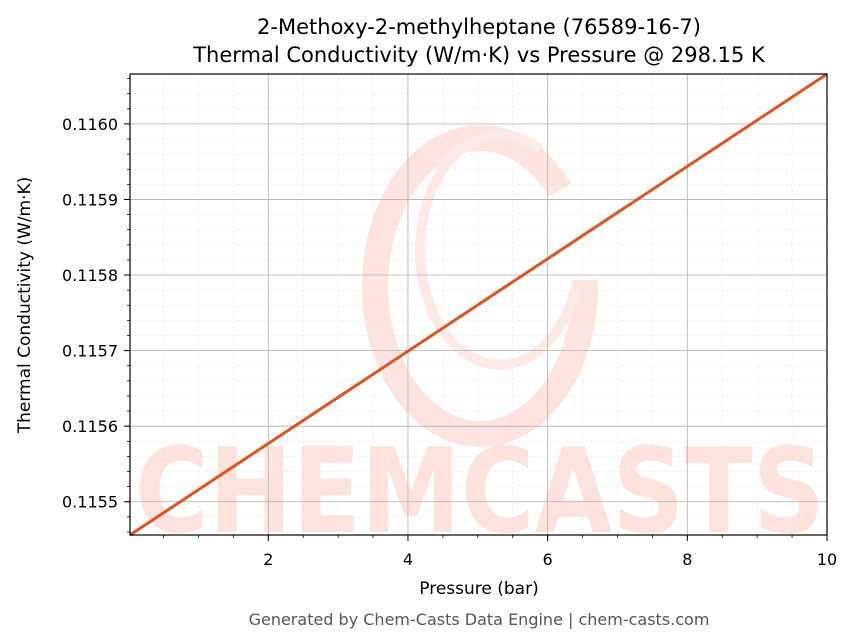 Image resolution: width=856 pixels, height=644 pixels. What do you see at coordinates (479, 27) in the screenshot?
I see `chart-title: 2-Methoxy-2-methylheptane (76589-16-7)` at bounding box center [479, 27].